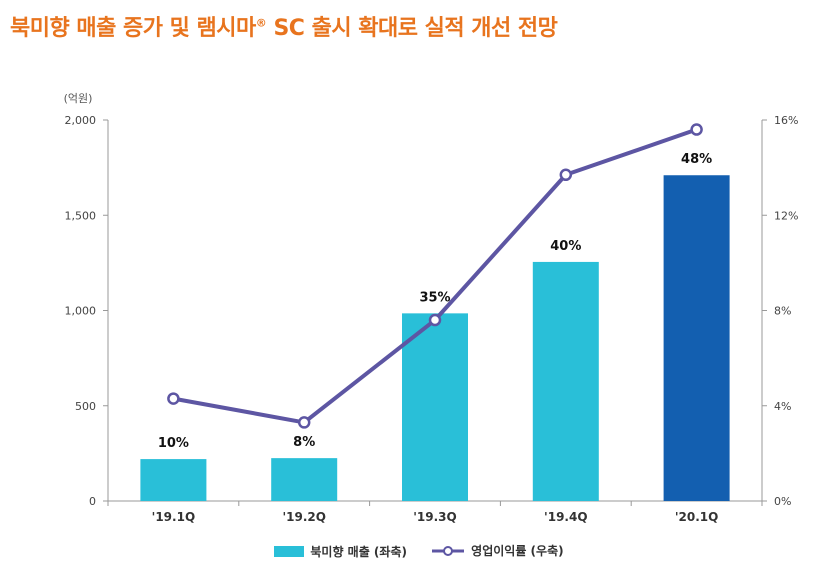 This screenshot has height=574, width=838. Describe the element at coordinates (358, 551) in the screenshot. I see `legend-bar-label: 북미향 매출 (좌축)` at that location.